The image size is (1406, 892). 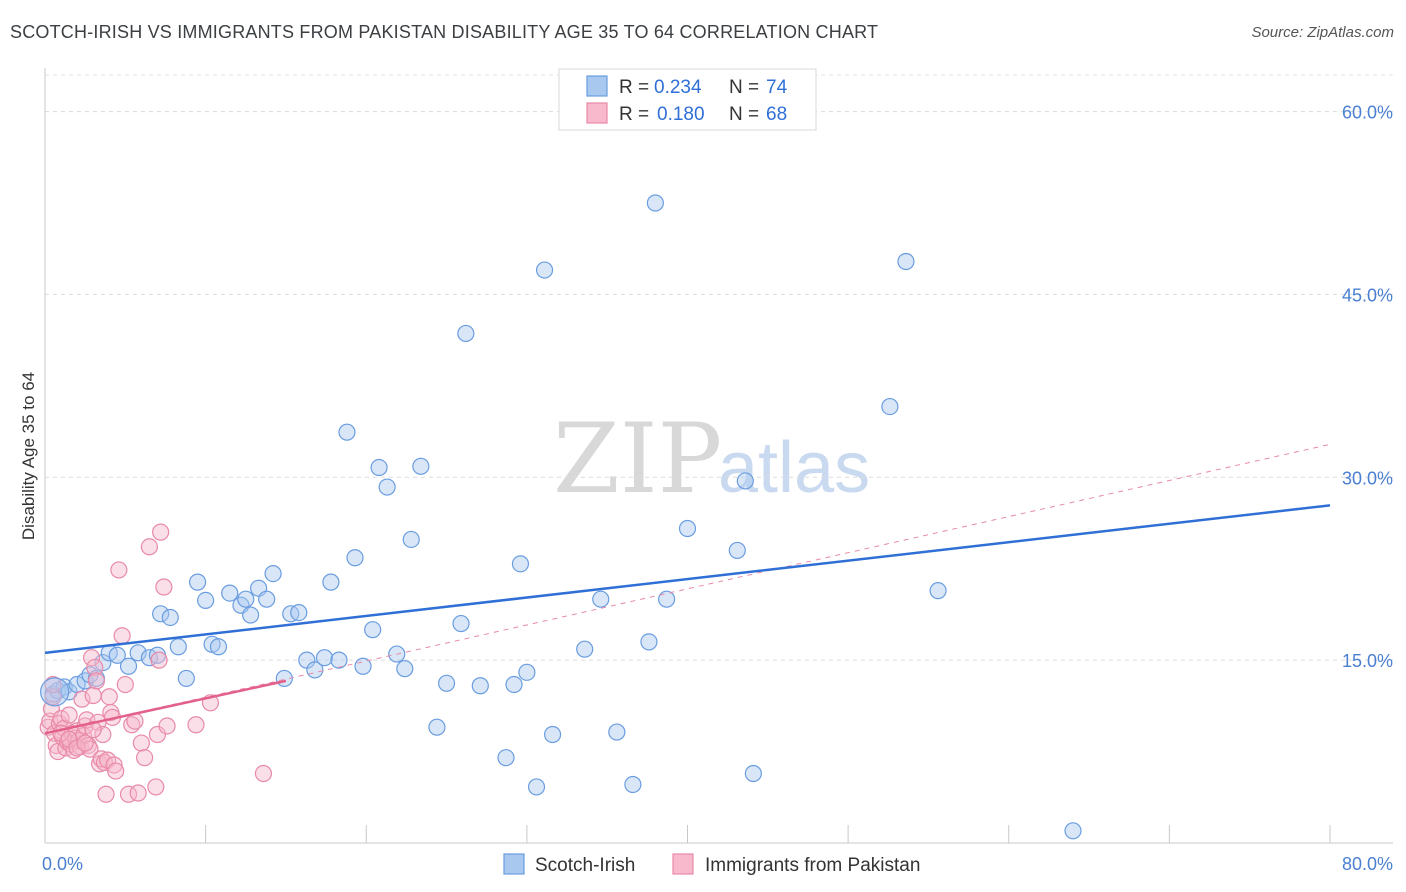 I want to click on bottom-legend-label-scotch-irish: Scotch-Irish, so click(x=585, y=865).